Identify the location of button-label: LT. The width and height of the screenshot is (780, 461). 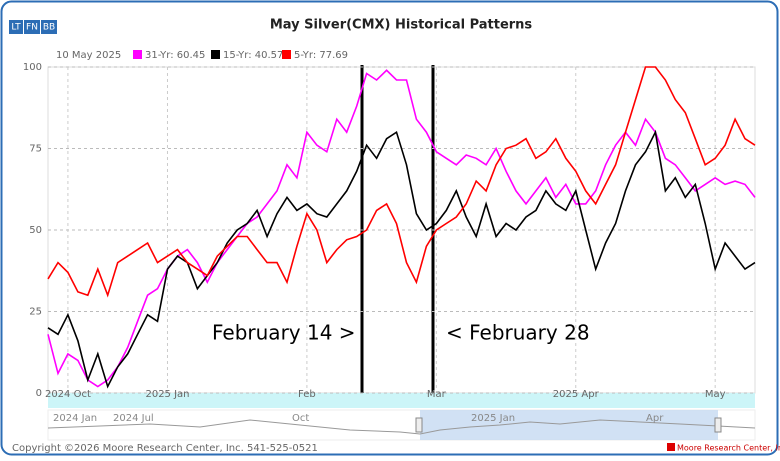
(16, 28).